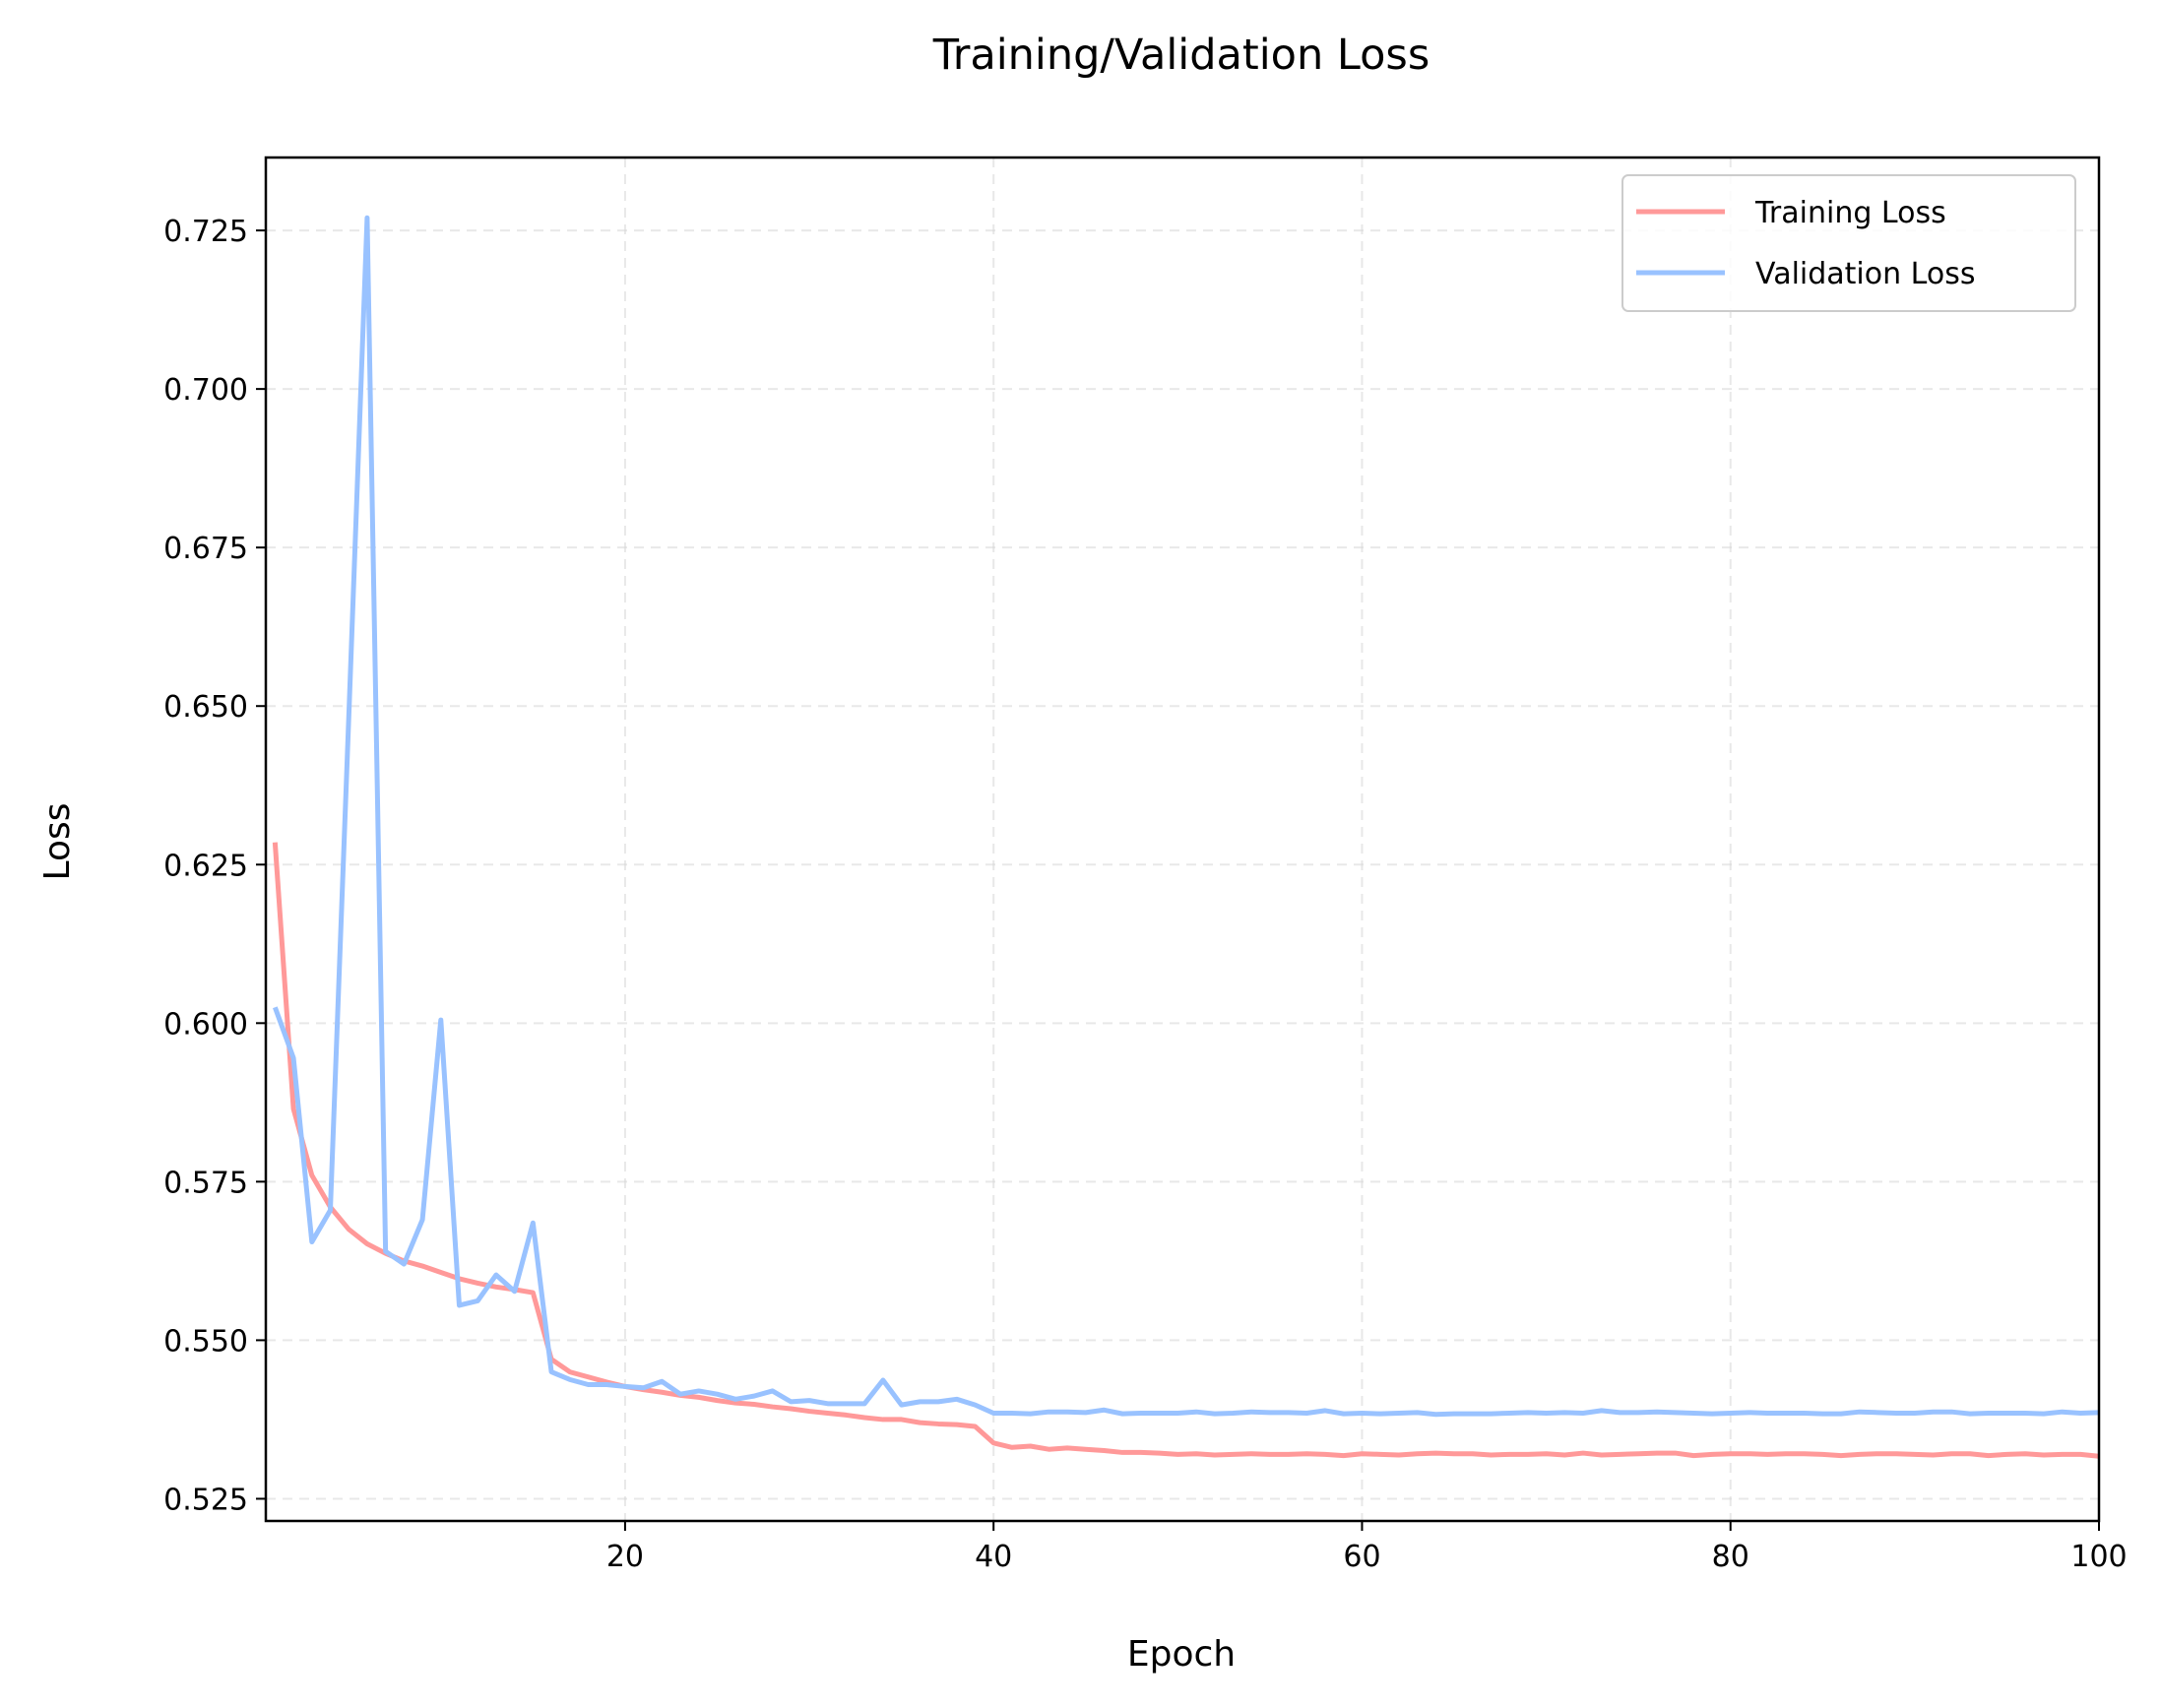  I want to click on y-axis-title: Loss, so click(58, 842).